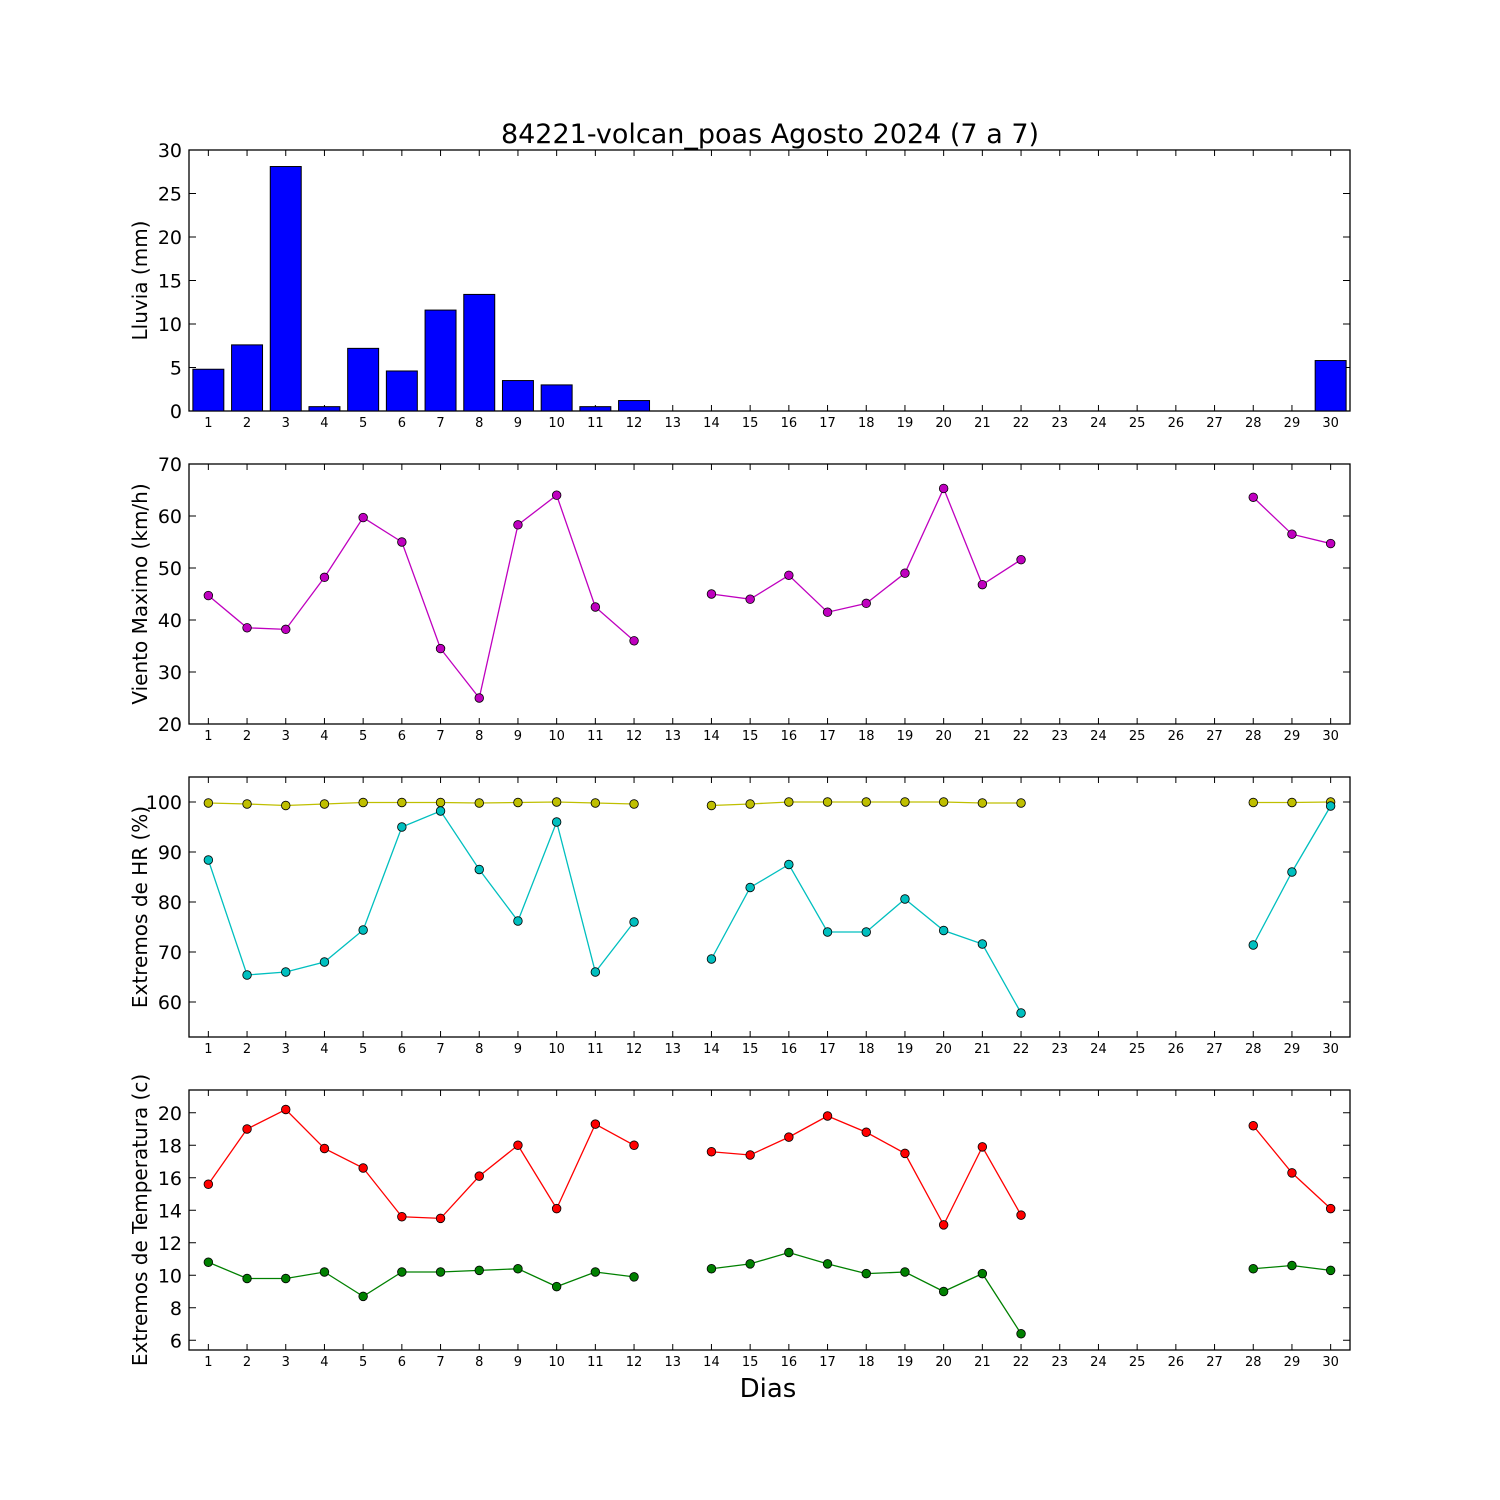 This screenshot has height=1500, width=1500. What do you see at coordinates (1253, 1362) in the screenshot?
I see `x-tick-label: 28` at bounding box center [1253, 1362].